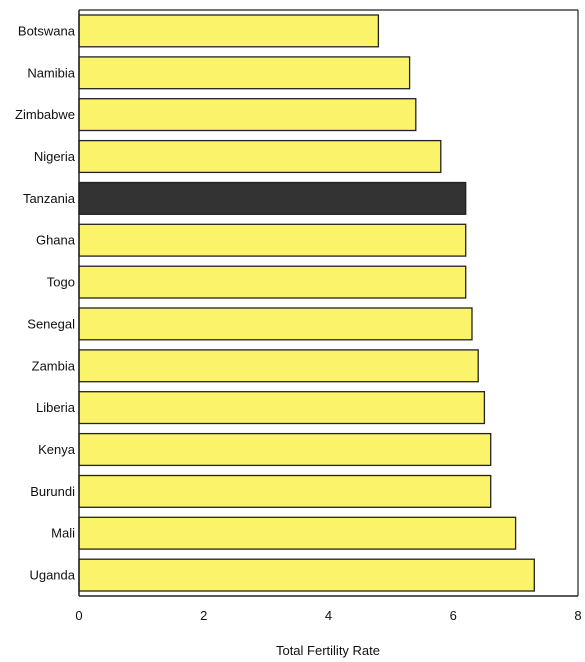 Image resolution: width=585 pixels, height=662 pixels. I want to click on bar-uganda, so click(306, 575).